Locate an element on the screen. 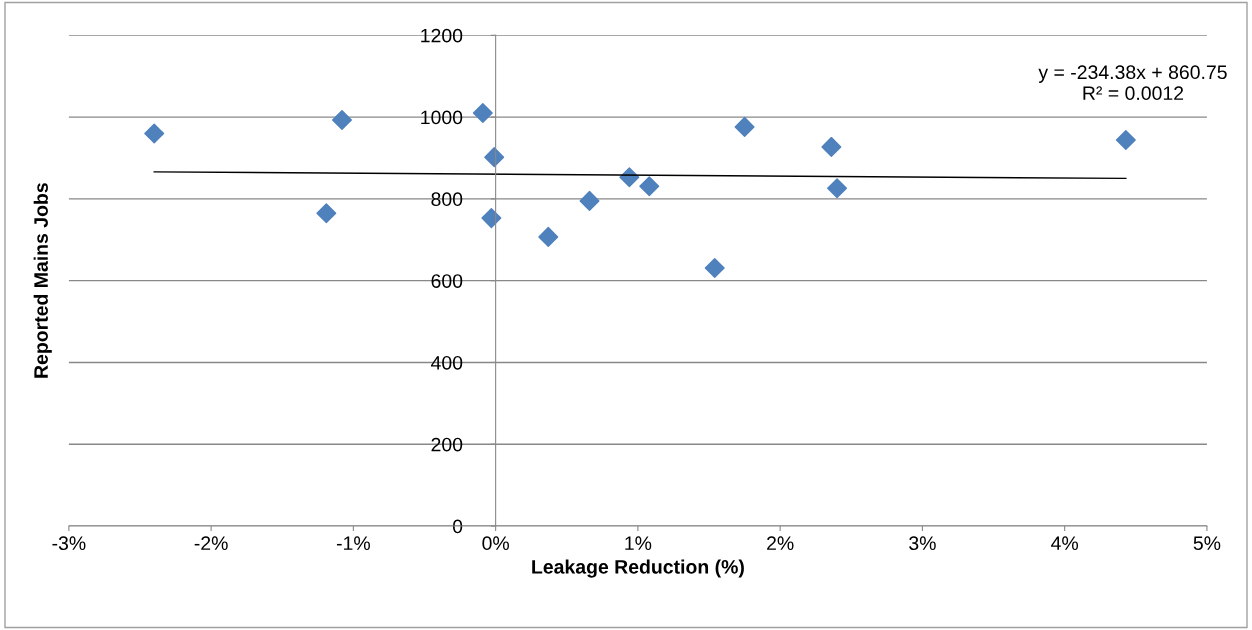  x-tick-label: 3% is located at coordinates (922, 543).